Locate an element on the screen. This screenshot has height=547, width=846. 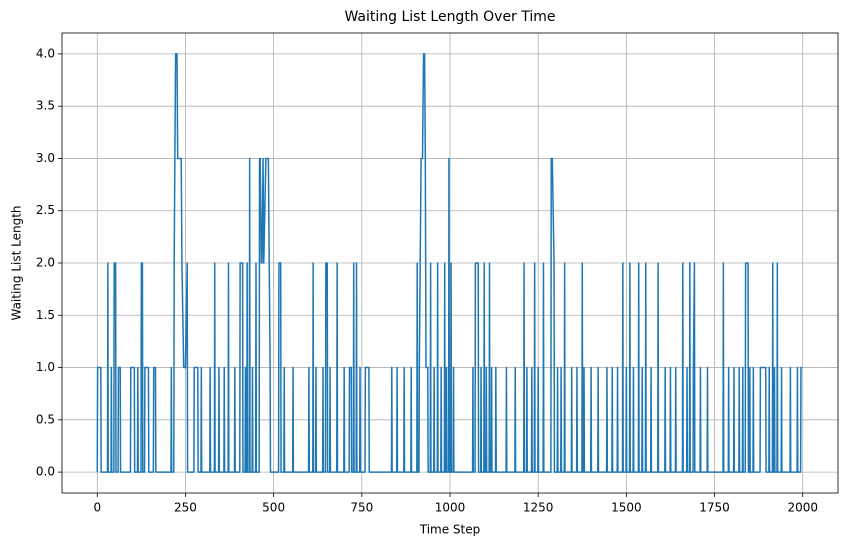
x-tick-label: 1750 is located at coordinates (714, 508).